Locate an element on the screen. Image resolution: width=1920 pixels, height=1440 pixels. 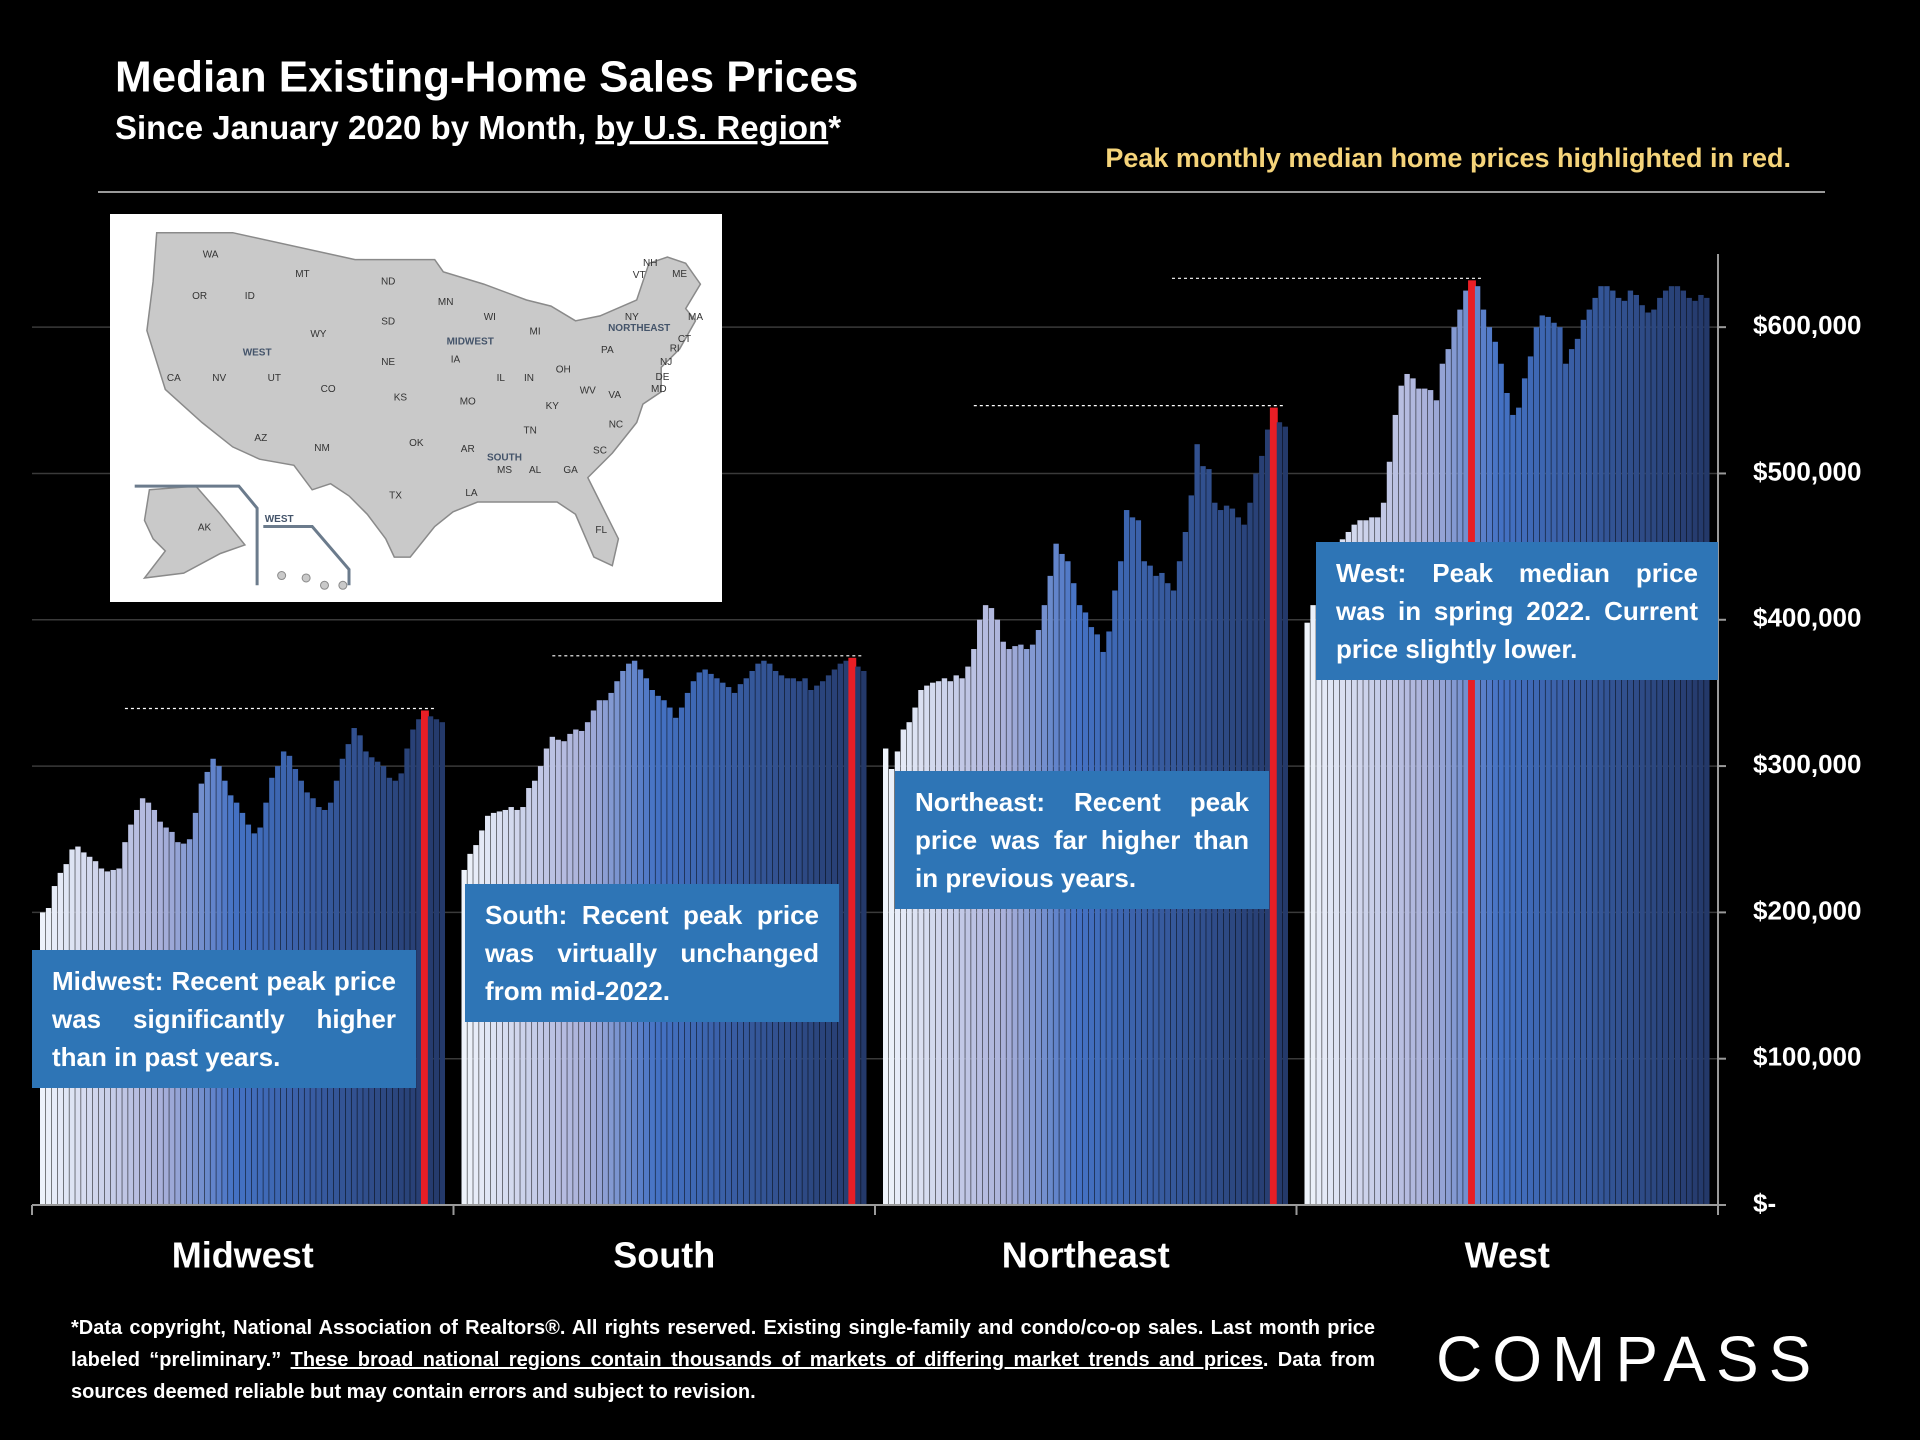
map-state-label: RI is located at coordinates (675, 349).